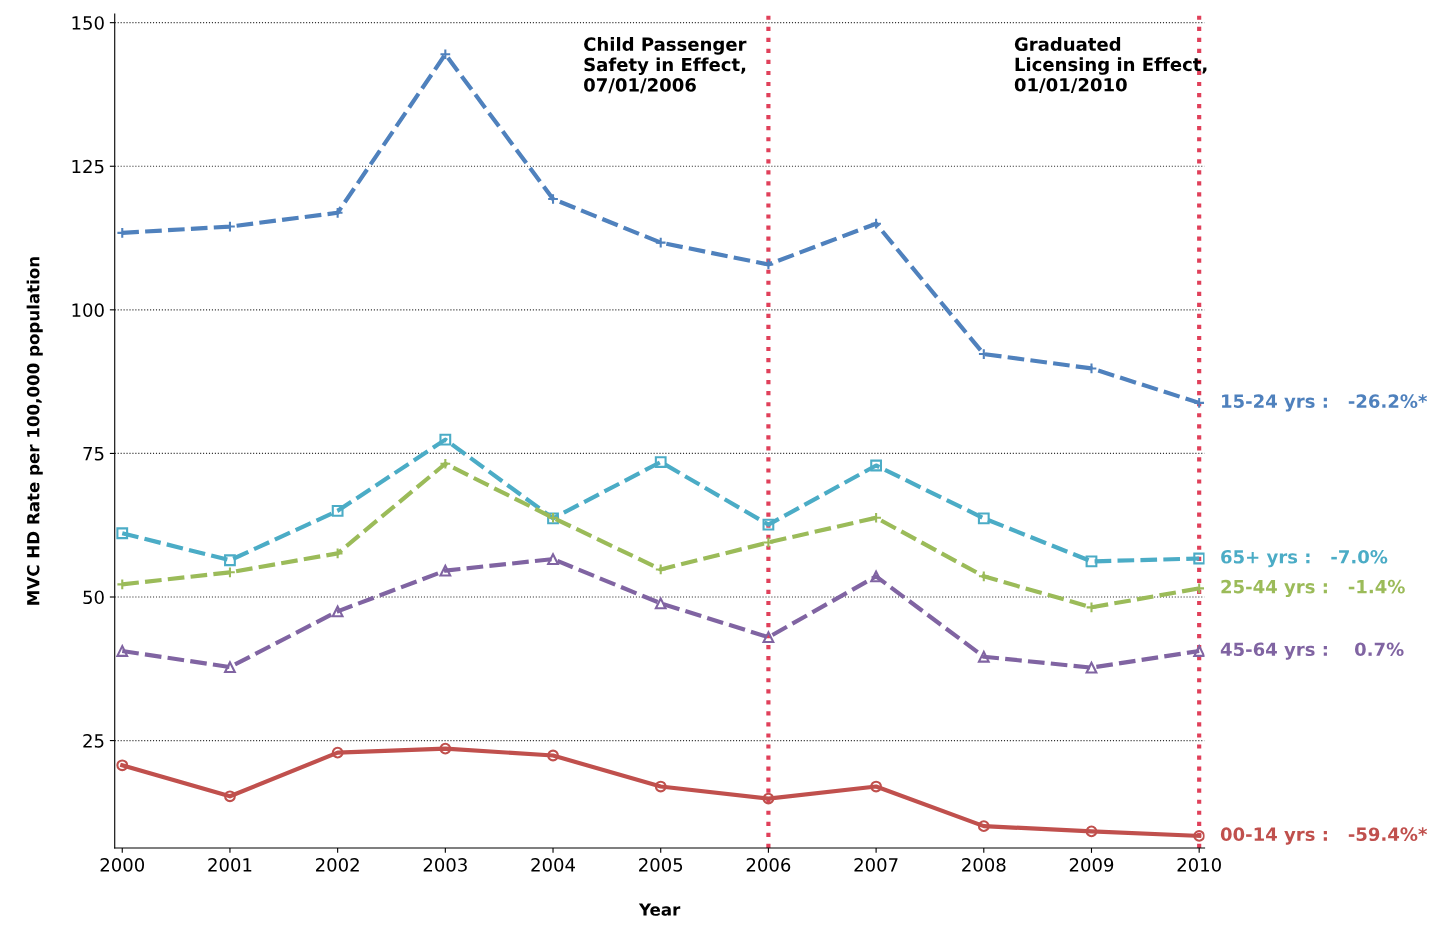 This screenshot has height=937, width=1434. What do you see at coordinates (445, 865) in the screenshot?
I see `x-tick-label: 2003` at bounding box center [445, 865].